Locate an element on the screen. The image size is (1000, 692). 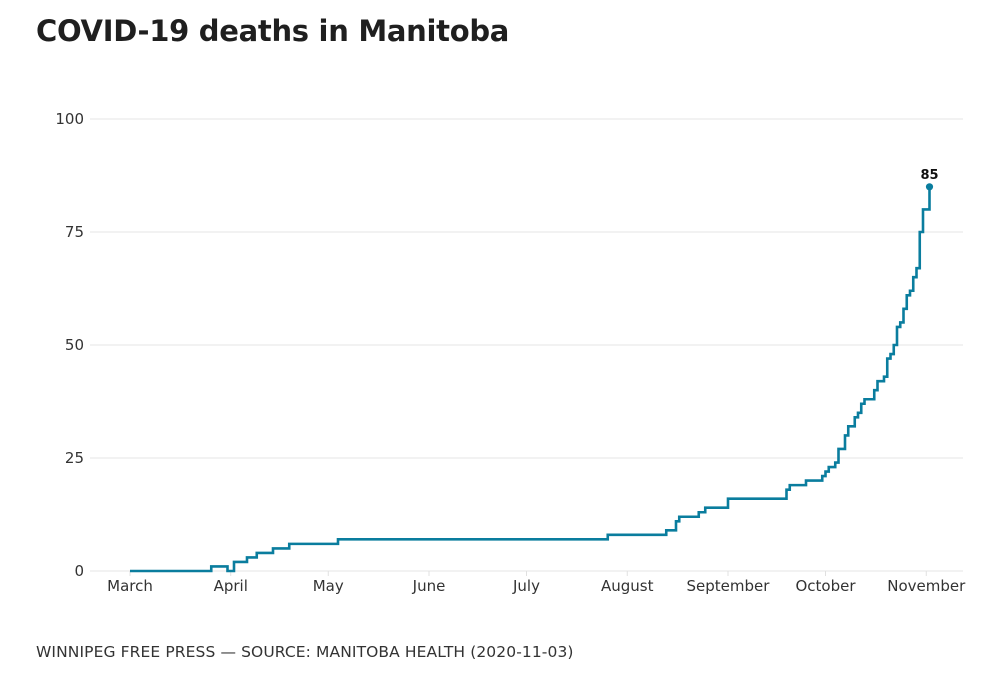
x-tick-label: June is located at coordinates (429, 586).